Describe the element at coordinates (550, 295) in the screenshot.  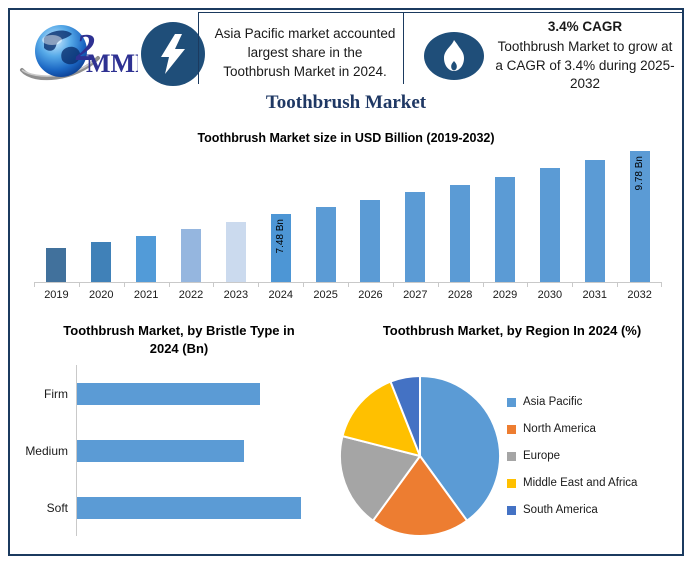
I see `x-axis-label: 2030` at that location.